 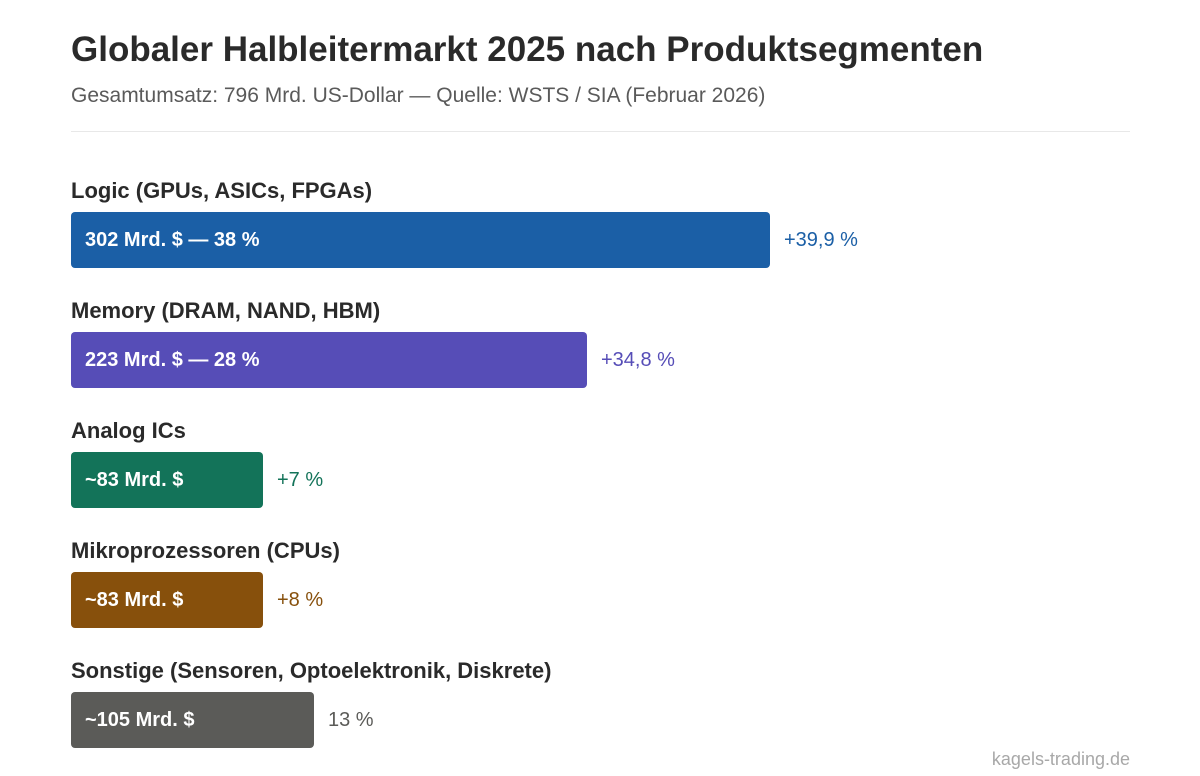 I want to click on growth-label: +7 %, so click(x=300, y=479).